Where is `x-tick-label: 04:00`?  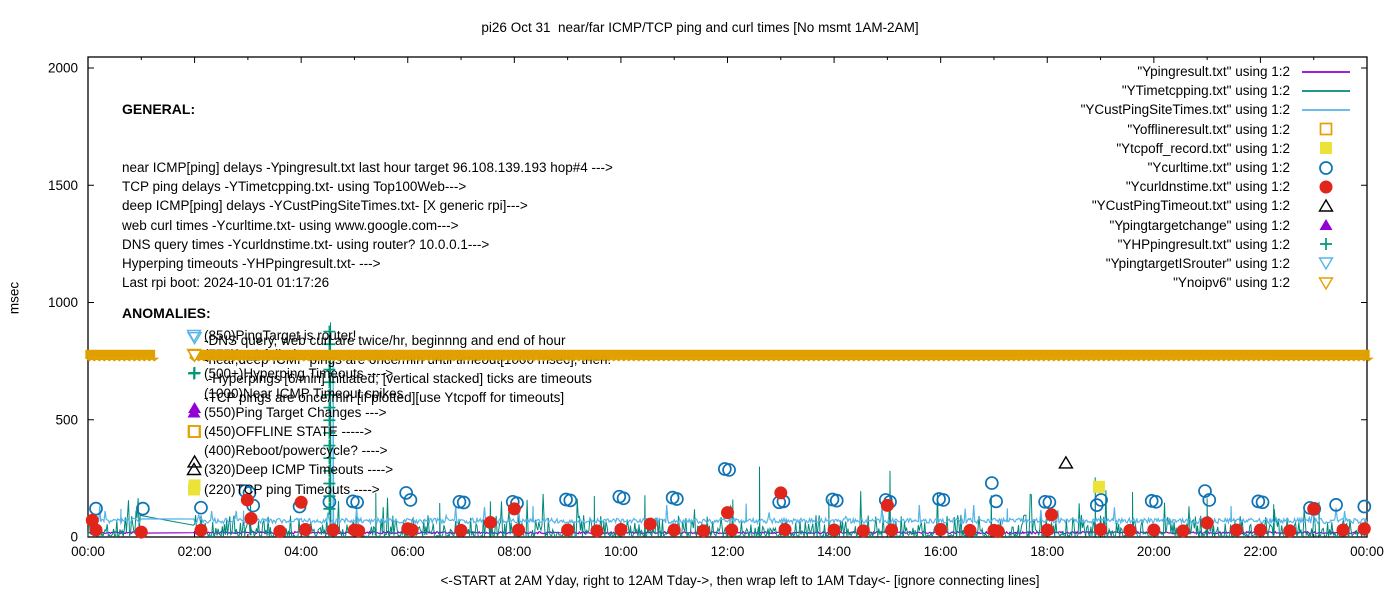 x-tick-label: 04:00 is located at coordinates (301, 551).